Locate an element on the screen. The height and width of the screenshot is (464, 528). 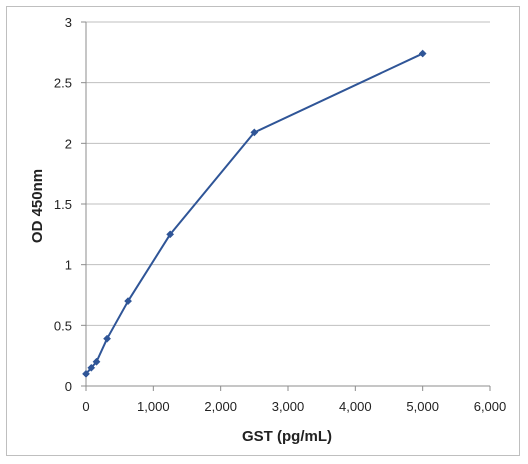
x-tick-label: 6,000 is located at coordinates (490, 406).